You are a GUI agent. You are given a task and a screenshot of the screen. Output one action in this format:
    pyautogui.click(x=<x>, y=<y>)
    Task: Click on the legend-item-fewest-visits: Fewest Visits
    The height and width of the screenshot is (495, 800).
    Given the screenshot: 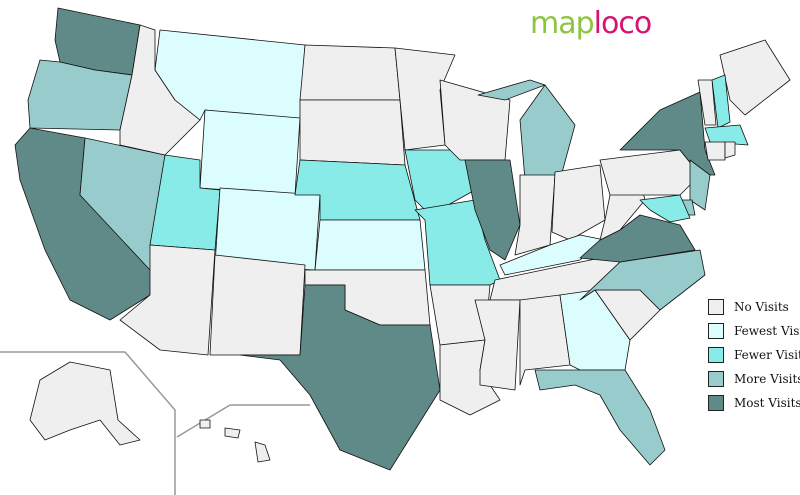 What is the action you would take?
    pyautogui.click(x=754, y=331)
    